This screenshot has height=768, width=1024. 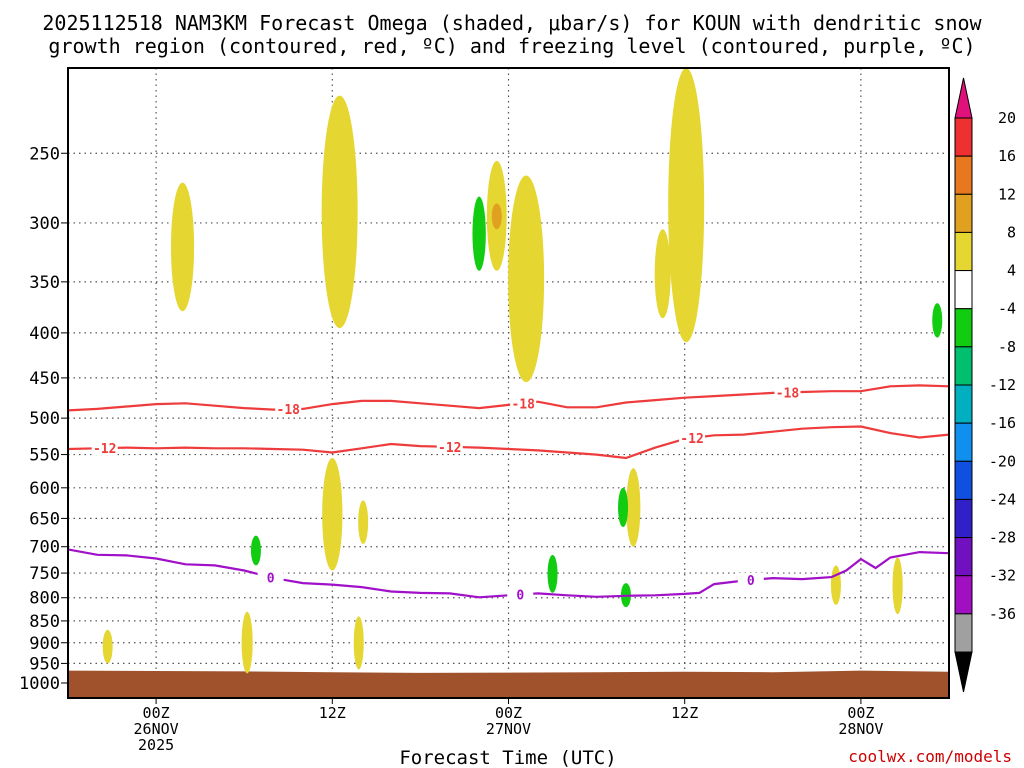 I want to click on y-tick-label-550: 550, so click(x=44, y=456).